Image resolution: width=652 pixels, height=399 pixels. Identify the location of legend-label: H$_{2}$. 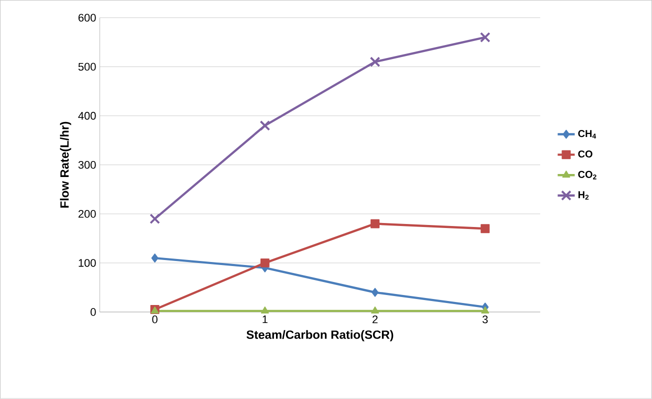
(583, 195).